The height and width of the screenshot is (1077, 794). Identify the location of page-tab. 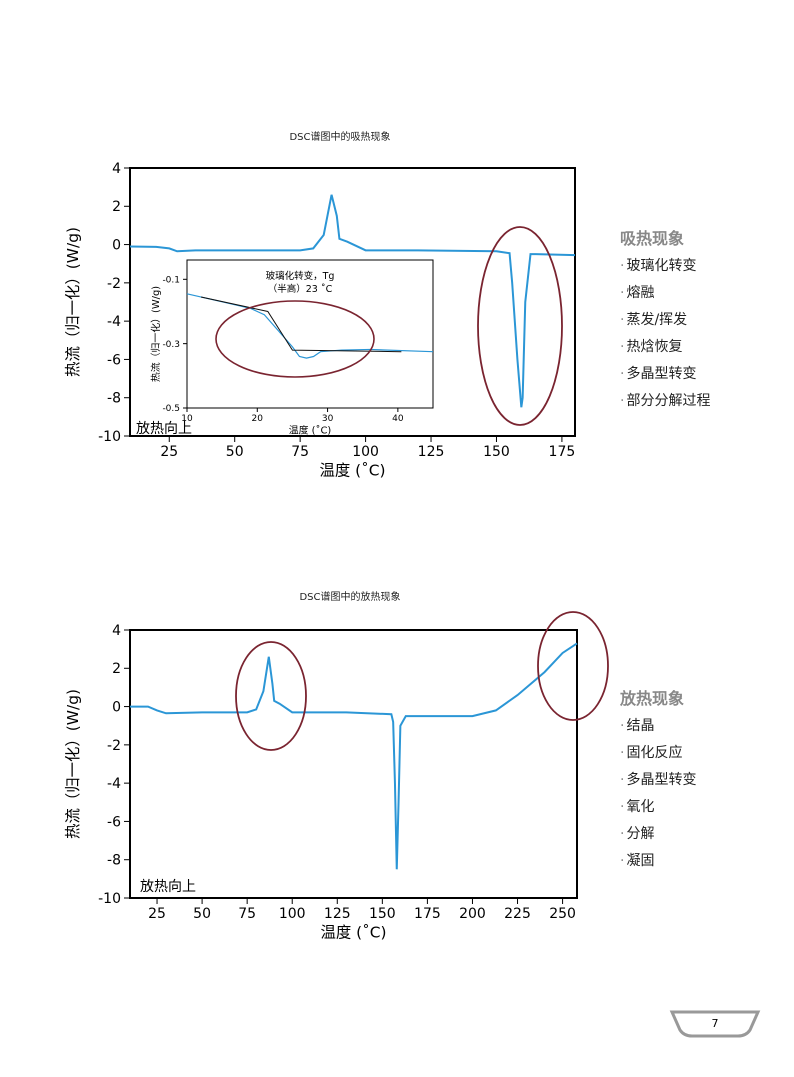
(715, 1024).